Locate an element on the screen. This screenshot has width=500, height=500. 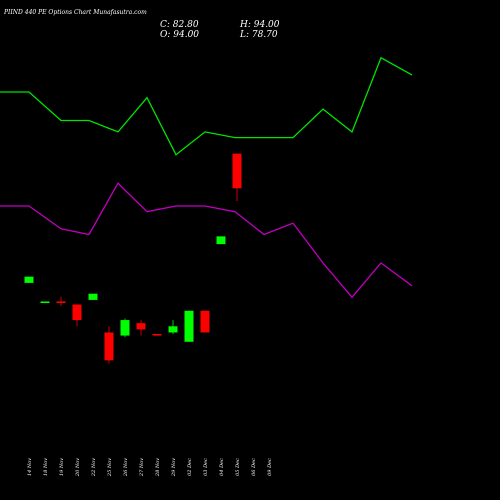
candle-22-nov is located at coordinates (93, 296).